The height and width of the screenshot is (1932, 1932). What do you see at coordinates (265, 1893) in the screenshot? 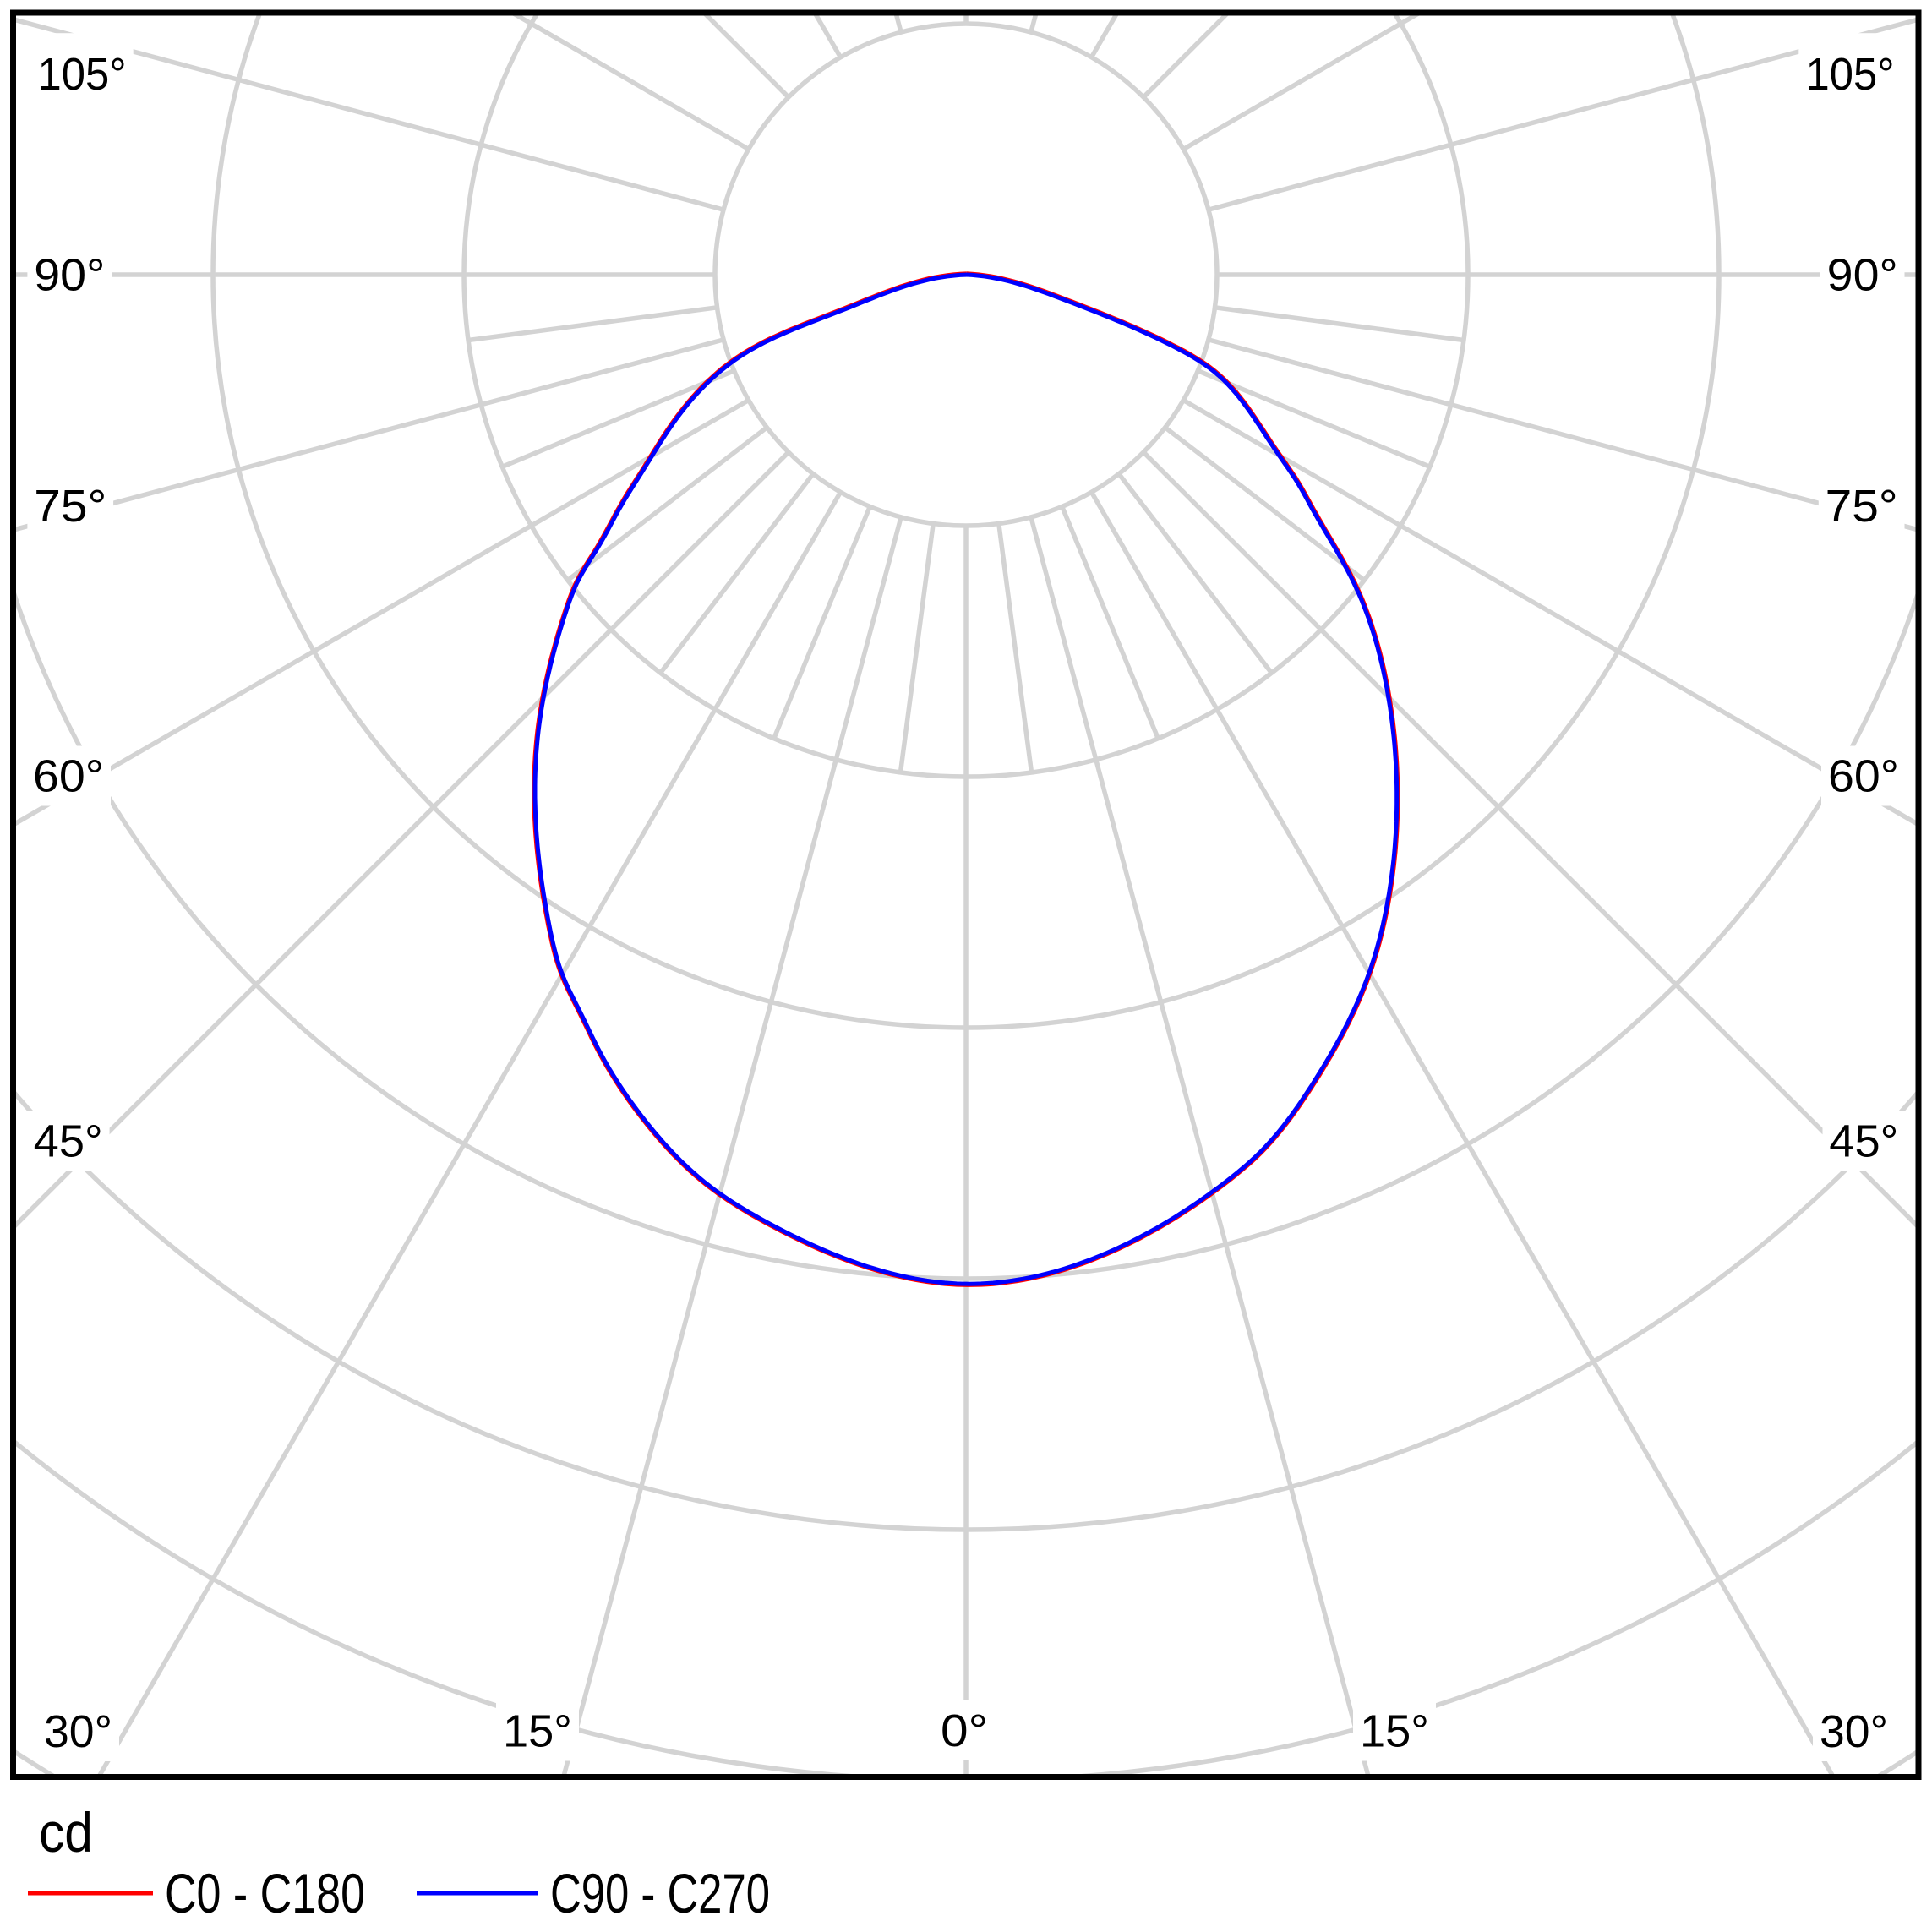
I see `svg-text: C0 - C180` at bounding box center [265, 1893].